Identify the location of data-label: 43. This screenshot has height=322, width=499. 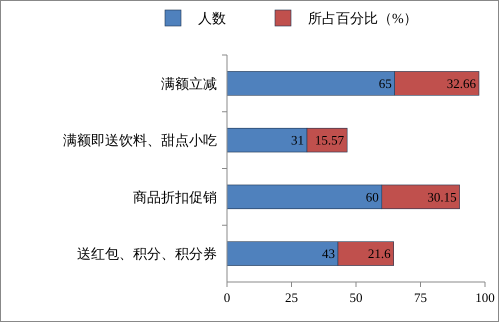
(328, 254).